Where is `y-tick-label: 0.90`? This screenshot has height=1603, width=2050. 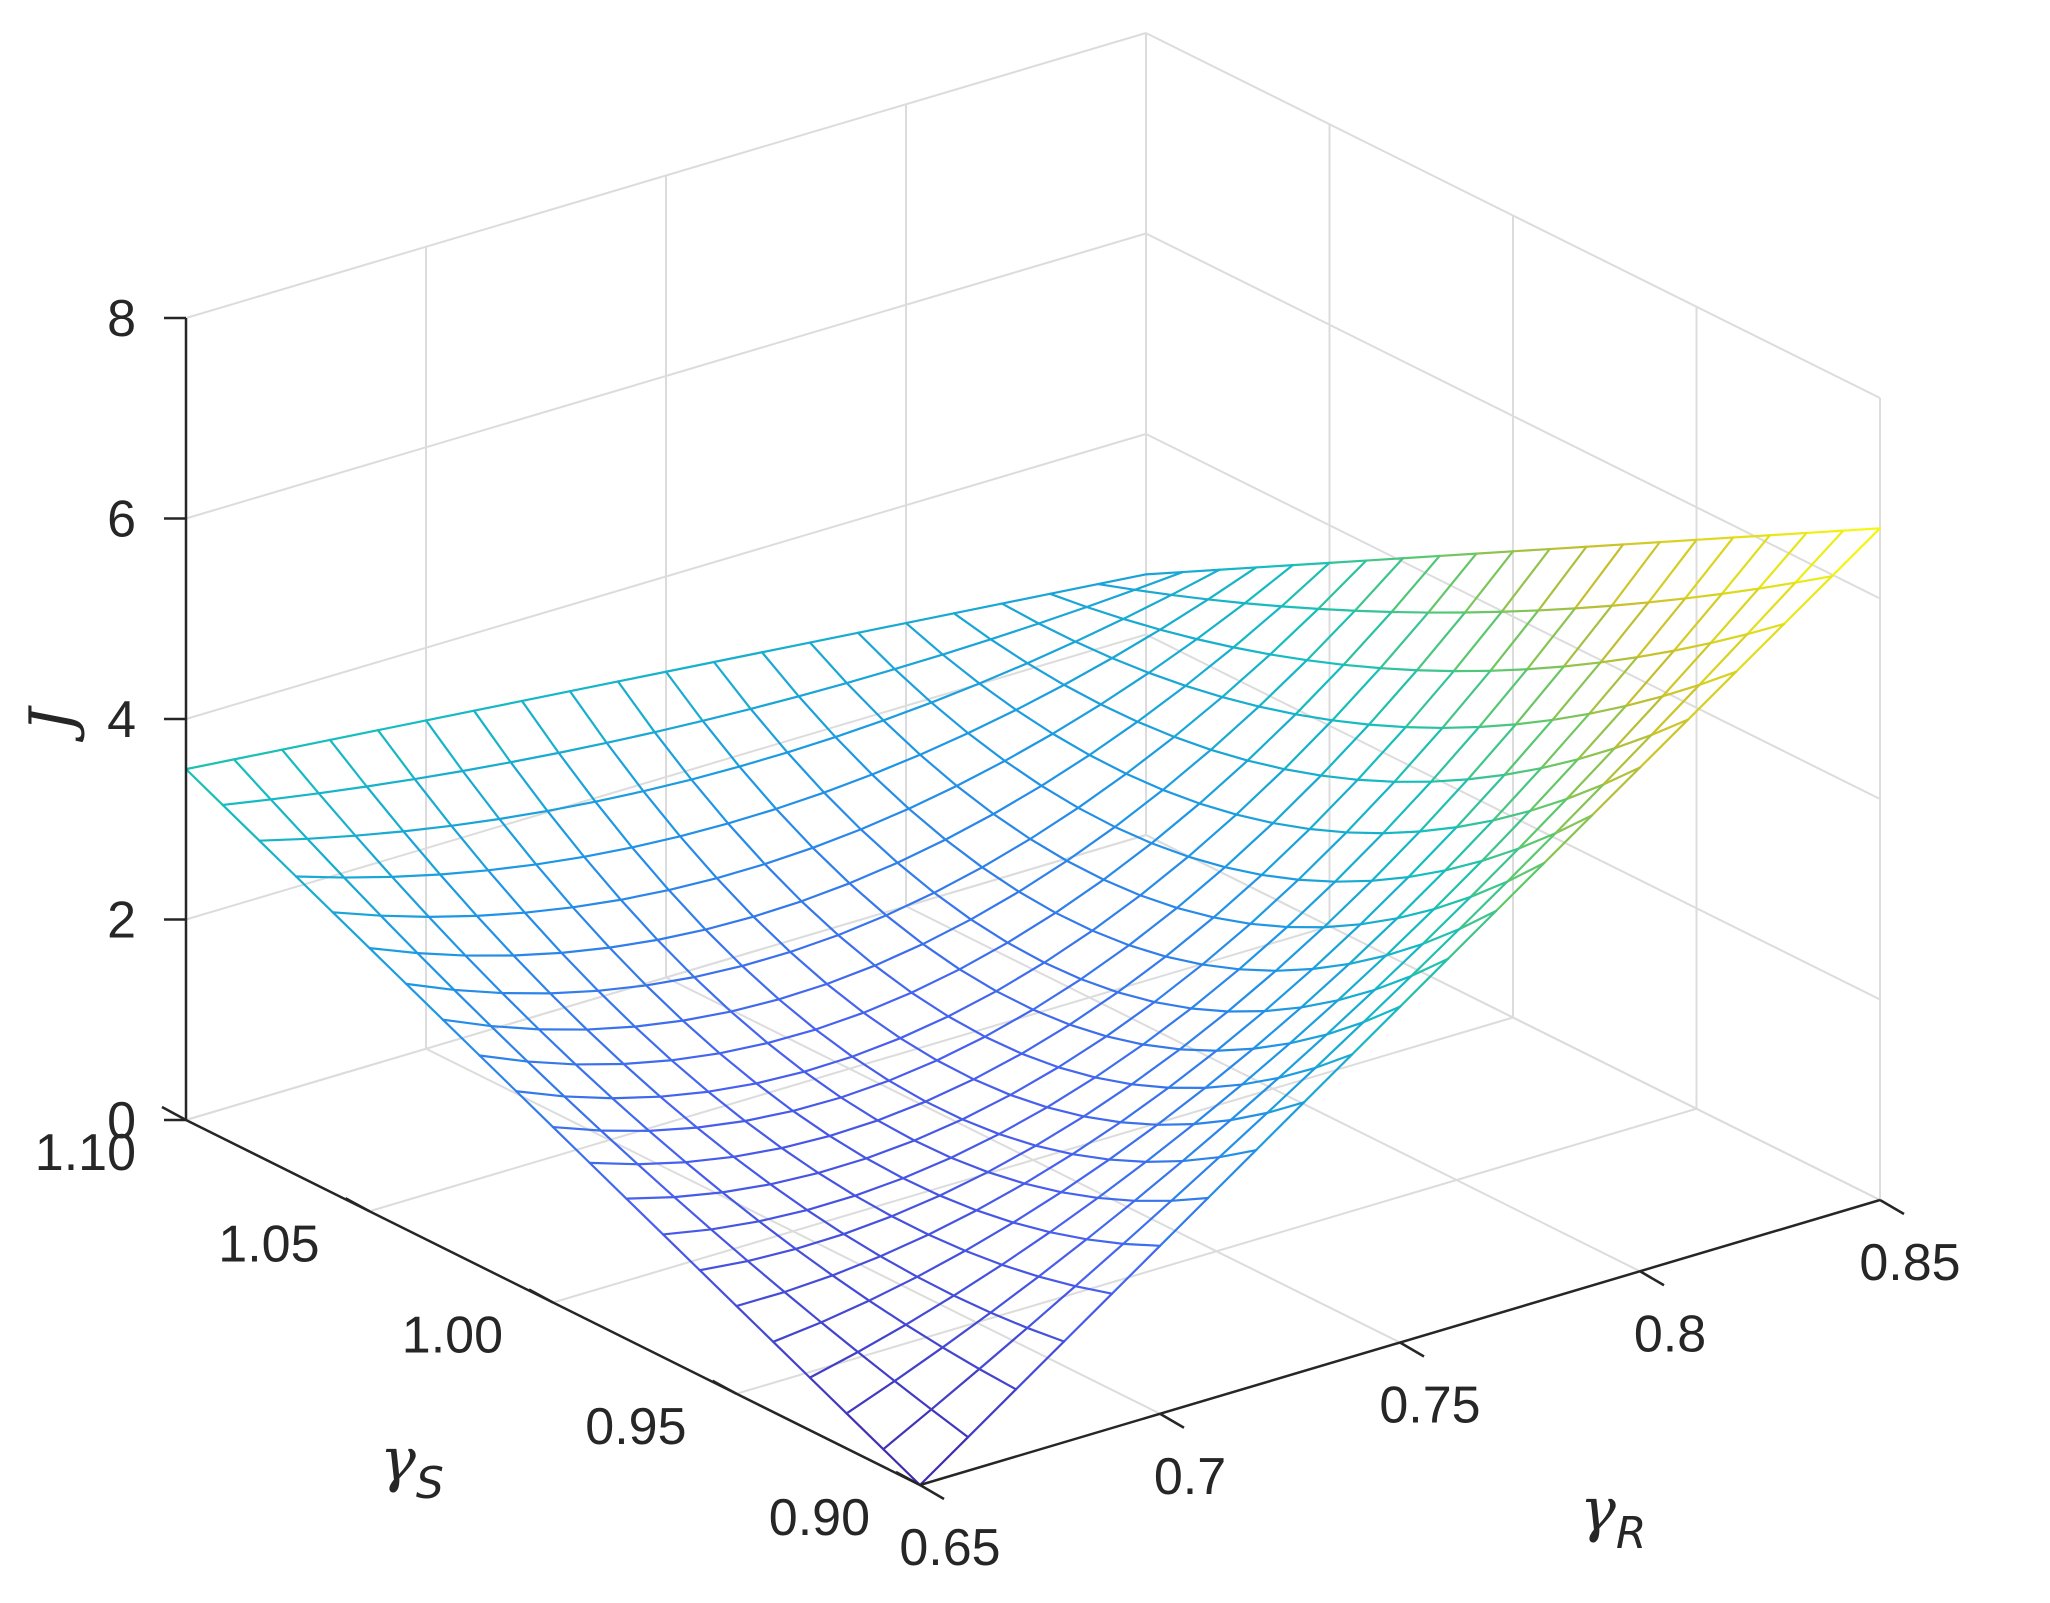
y-tick-label: 0.90 is located at coordinates (819, 1518).